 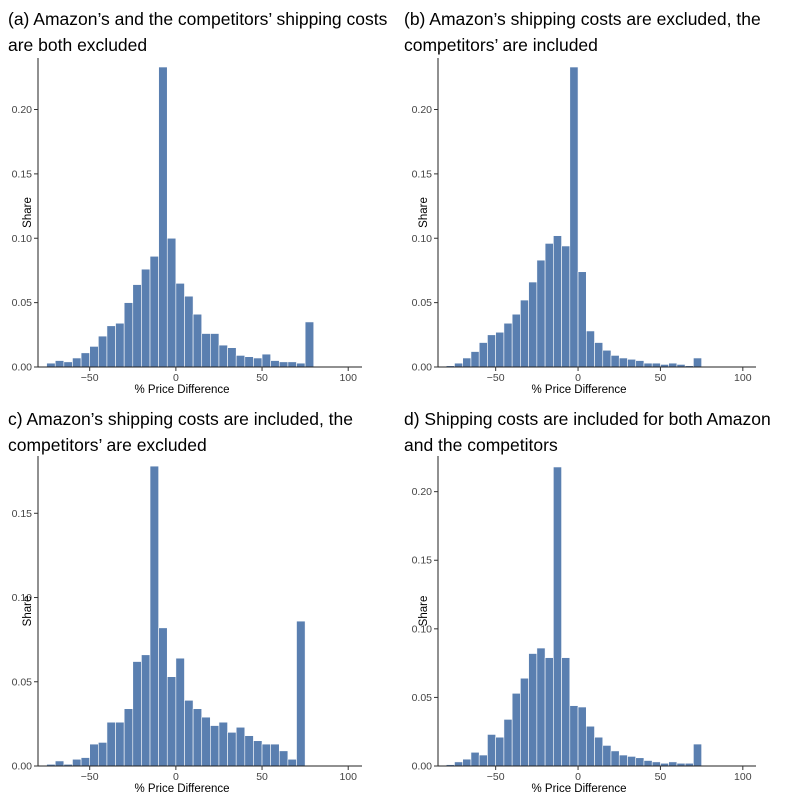 I want to click on x-tick-label: 0, so click(x=176, y=378).